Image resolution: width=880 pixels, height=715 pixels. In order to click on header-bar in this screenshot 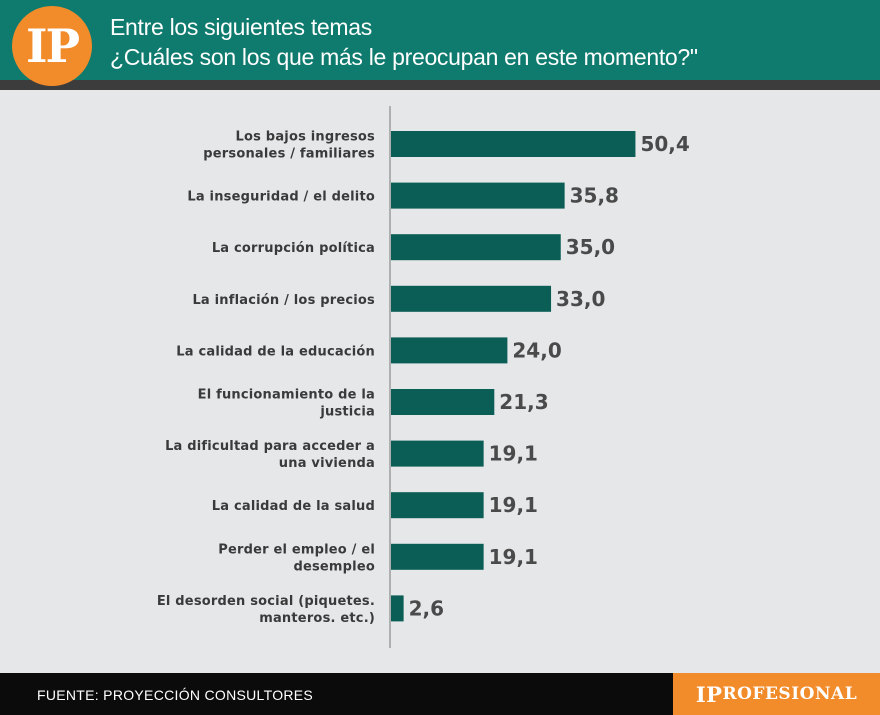, I will do `click(440, 40)`.